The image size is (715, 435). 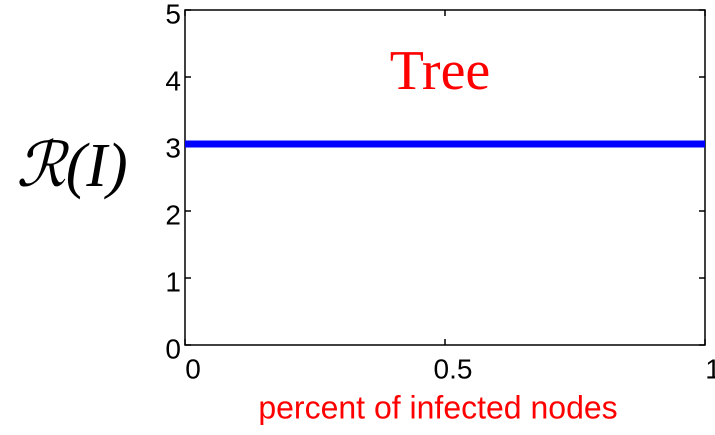 What do you see at coordinates (440, 71) in the screenshot?
I see `chart-title: Tree` at bounding box center [440, 71].